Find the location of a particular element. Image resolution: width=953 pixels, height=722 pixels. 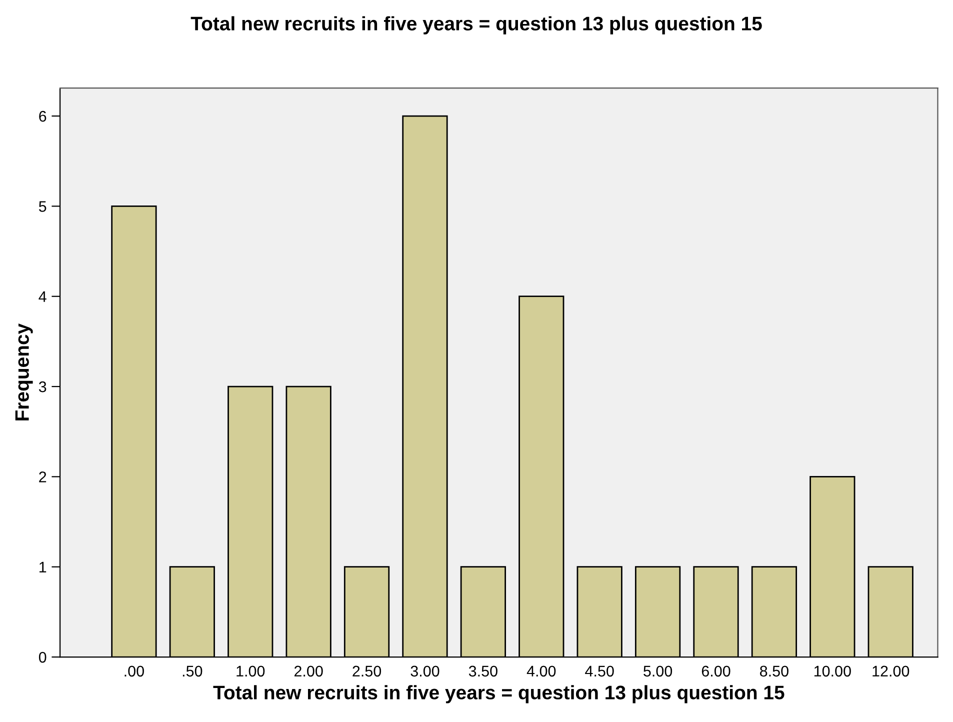

x-tick-label: 3.50 is located at coordinates (483, 671).